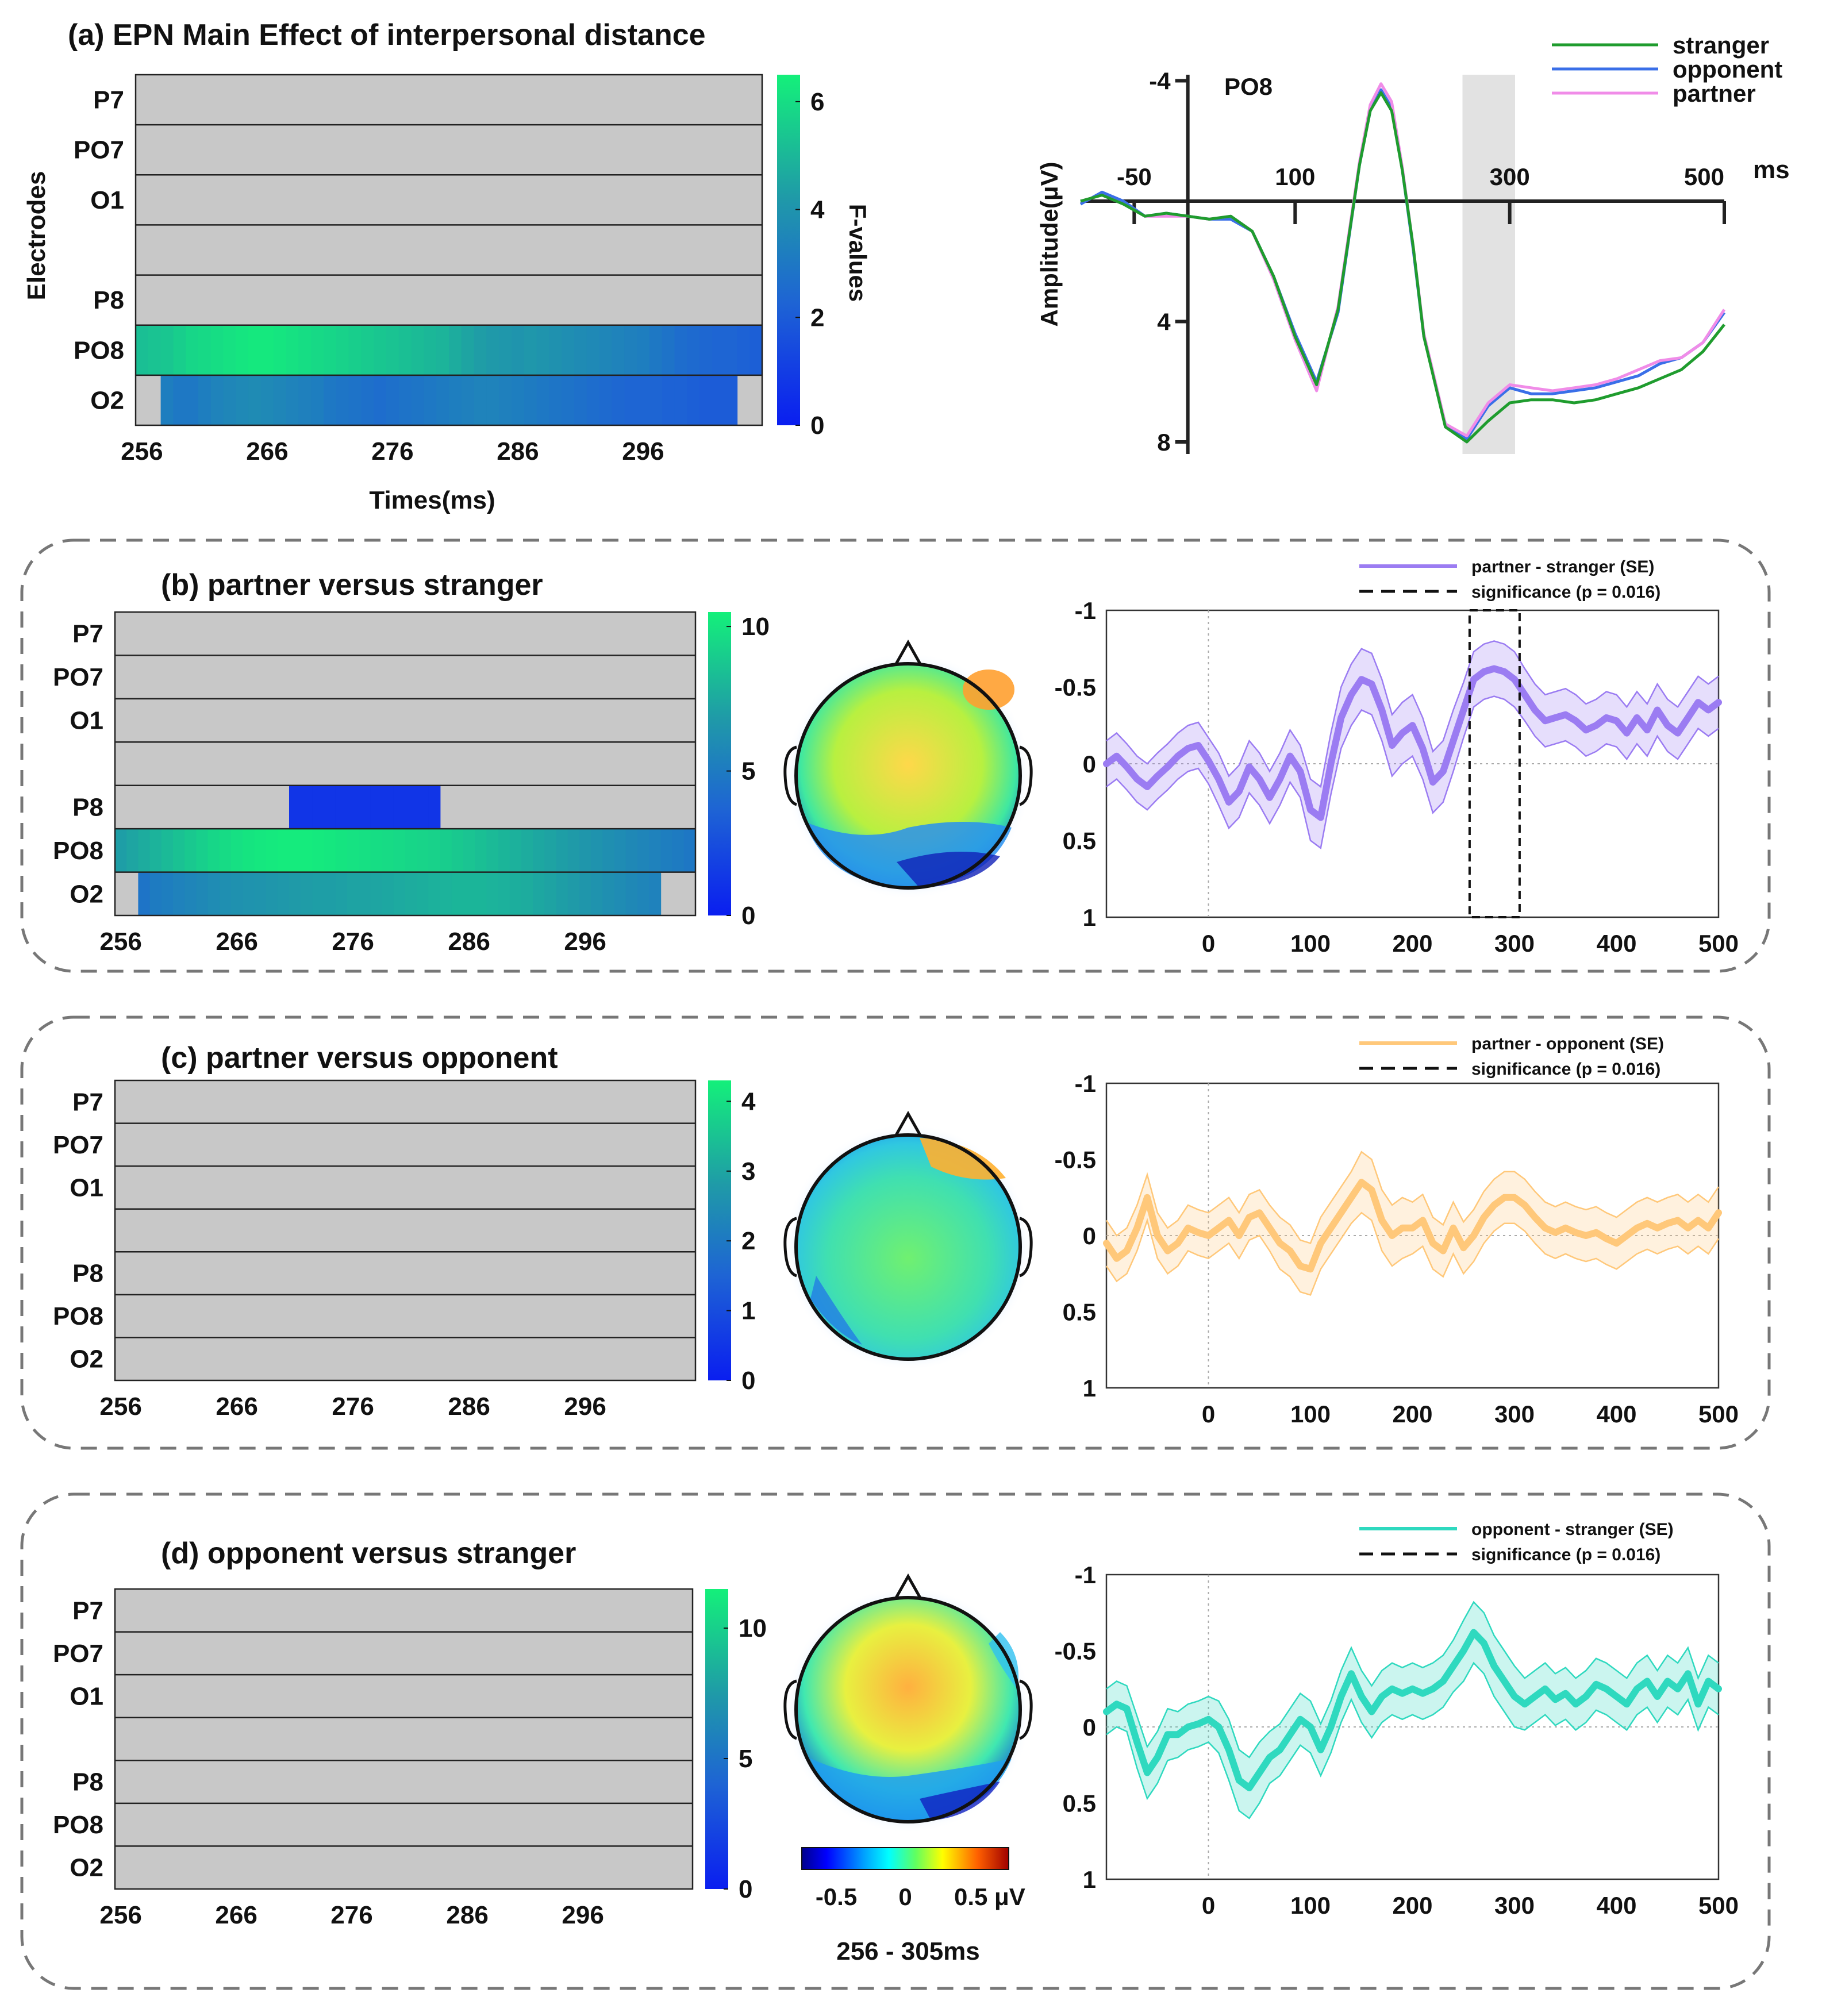 This screenshot has width=1822, height=2016. Describe the element at coordinates (790, 1247) in the screenshot. I see `topomap-c-left-ear` at that location.